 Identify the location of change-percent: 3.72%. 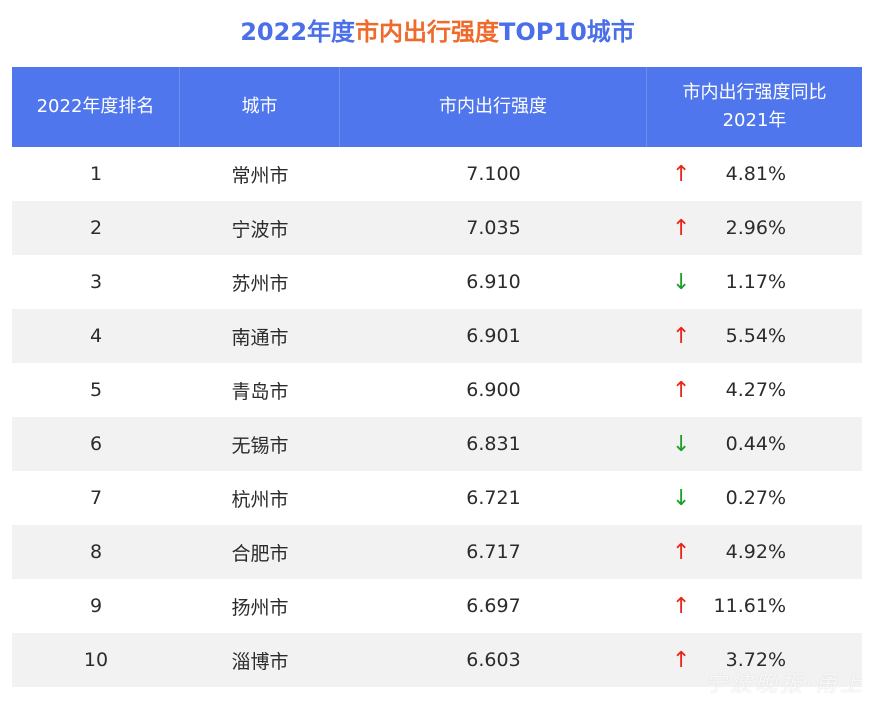
(755, 660).